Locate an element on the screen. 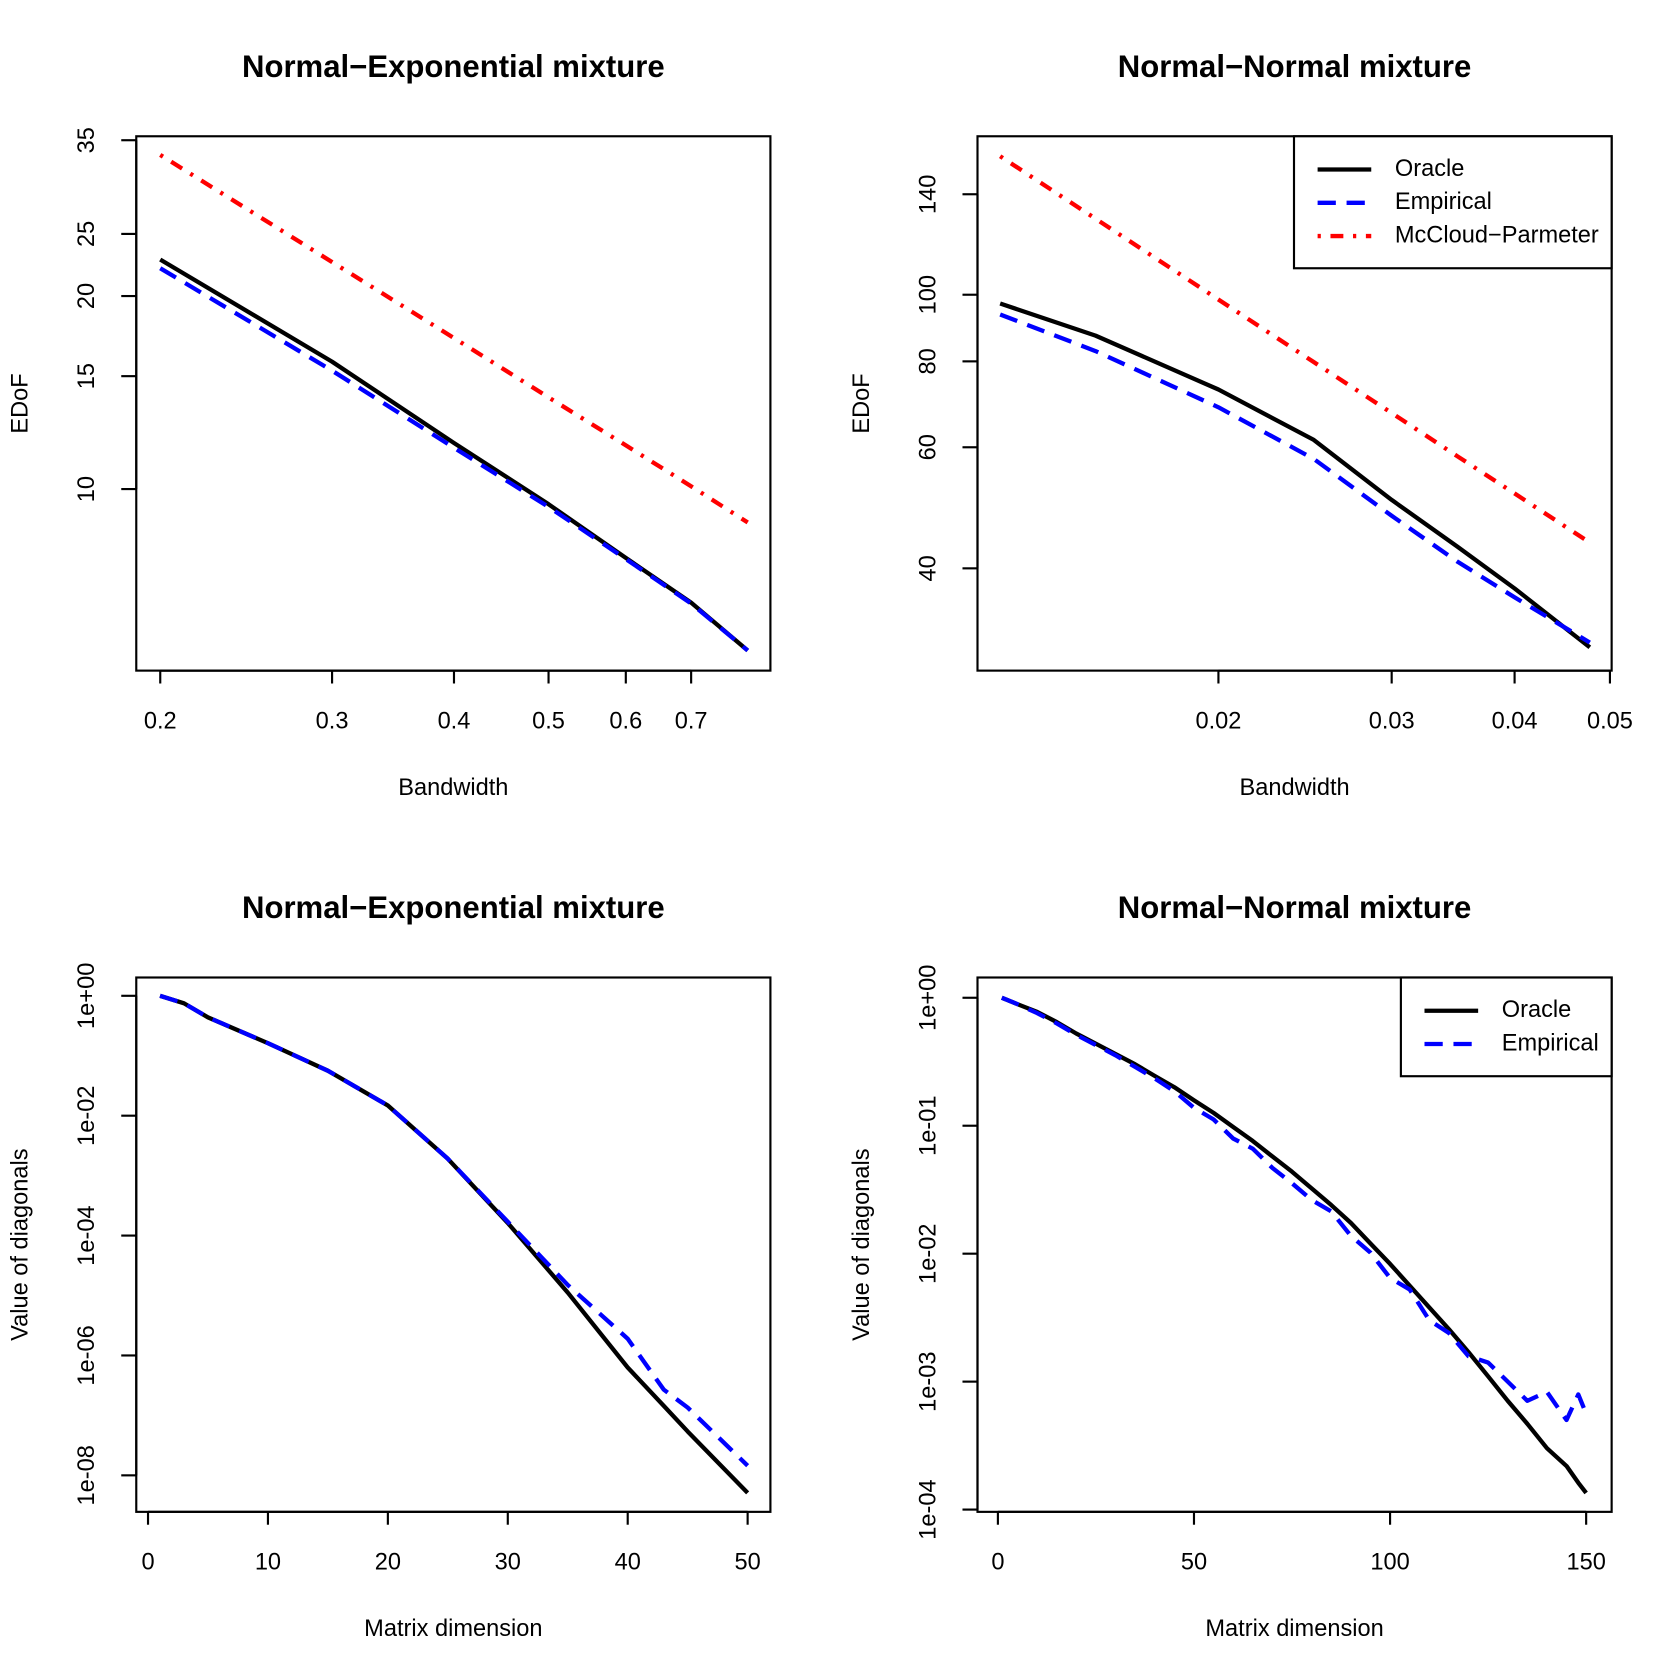  y-tick-label: 1e-03 is located at coordinates (928, 1381).